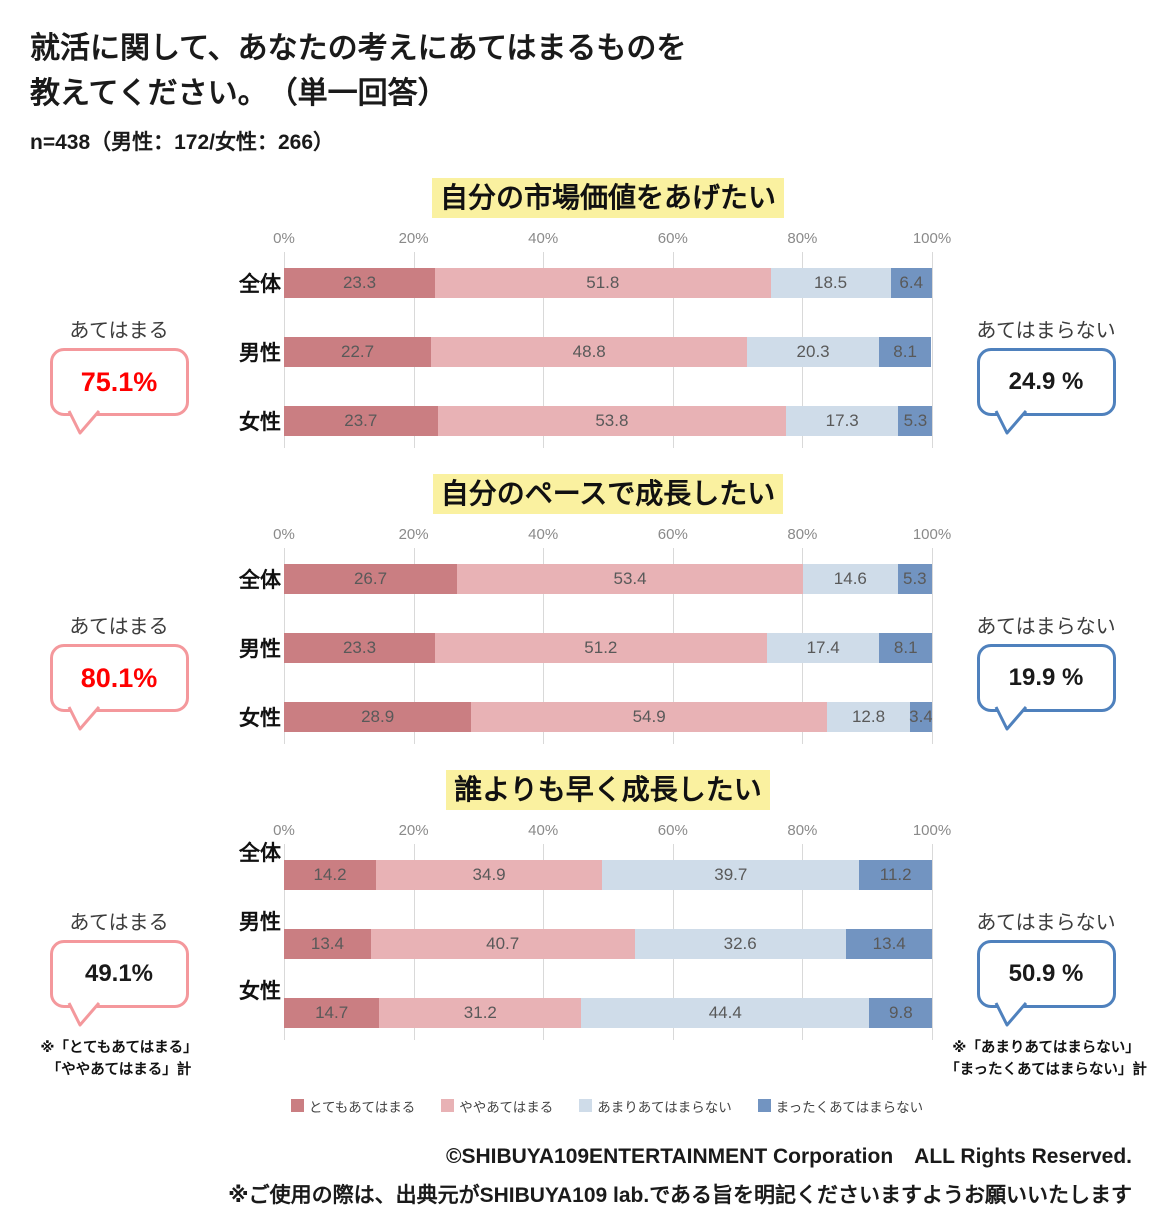  I want to click on bar-track: 22.7 48.8 20.3 8.1, so click(608, 352).